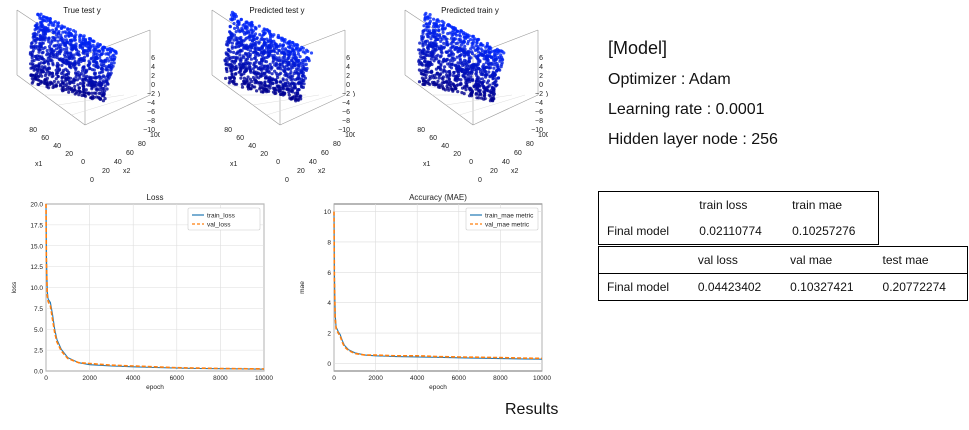 This screenshot has width=969, height=430. Describe the element at coordinates (417, 378) in the screenshot. I see `x-tick-label: 4000` at that location.